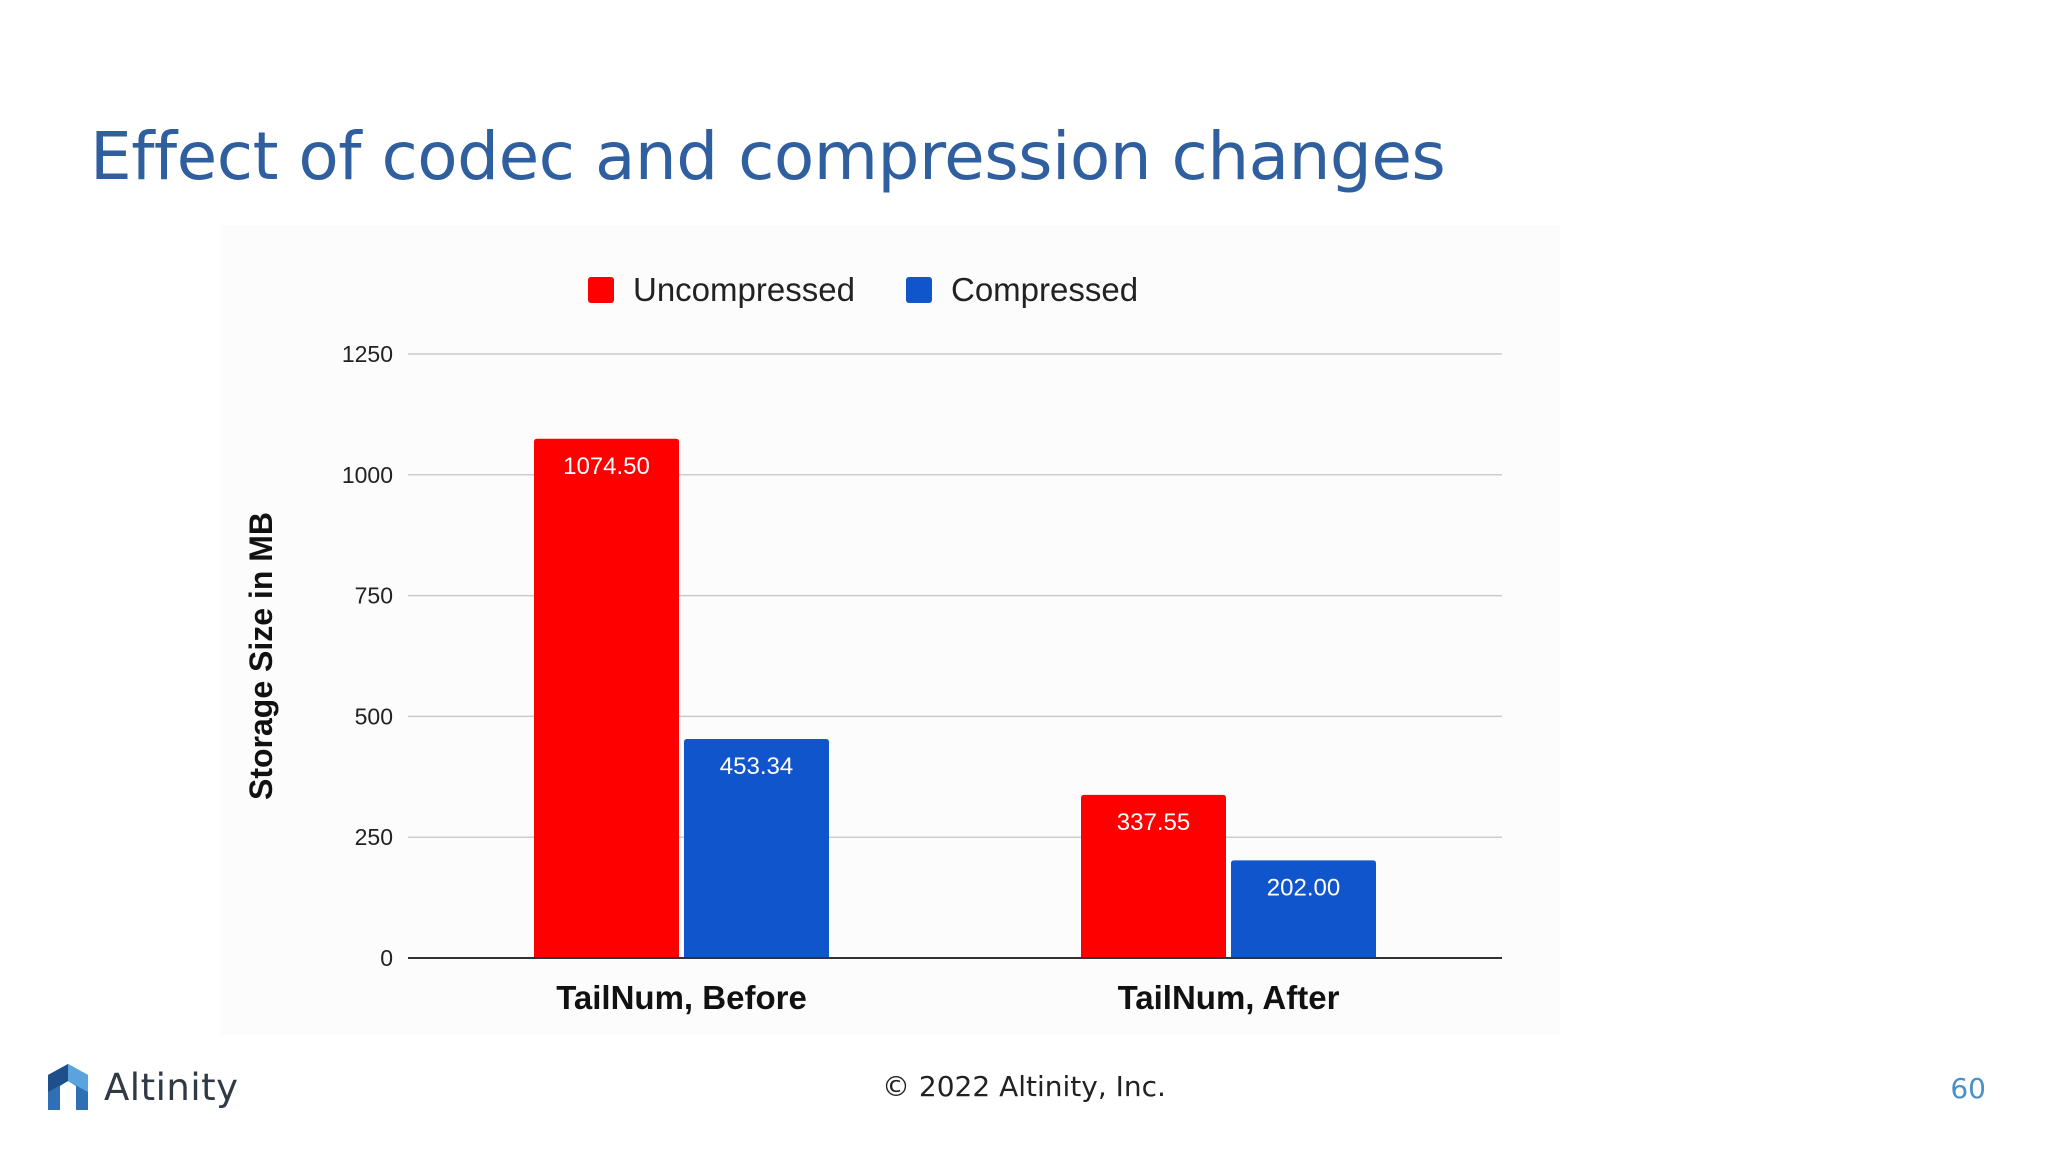 The height and width of the screenshot is (1152, 2048). I want to click on legend-swatch-uncompressed, so click(601, 290).